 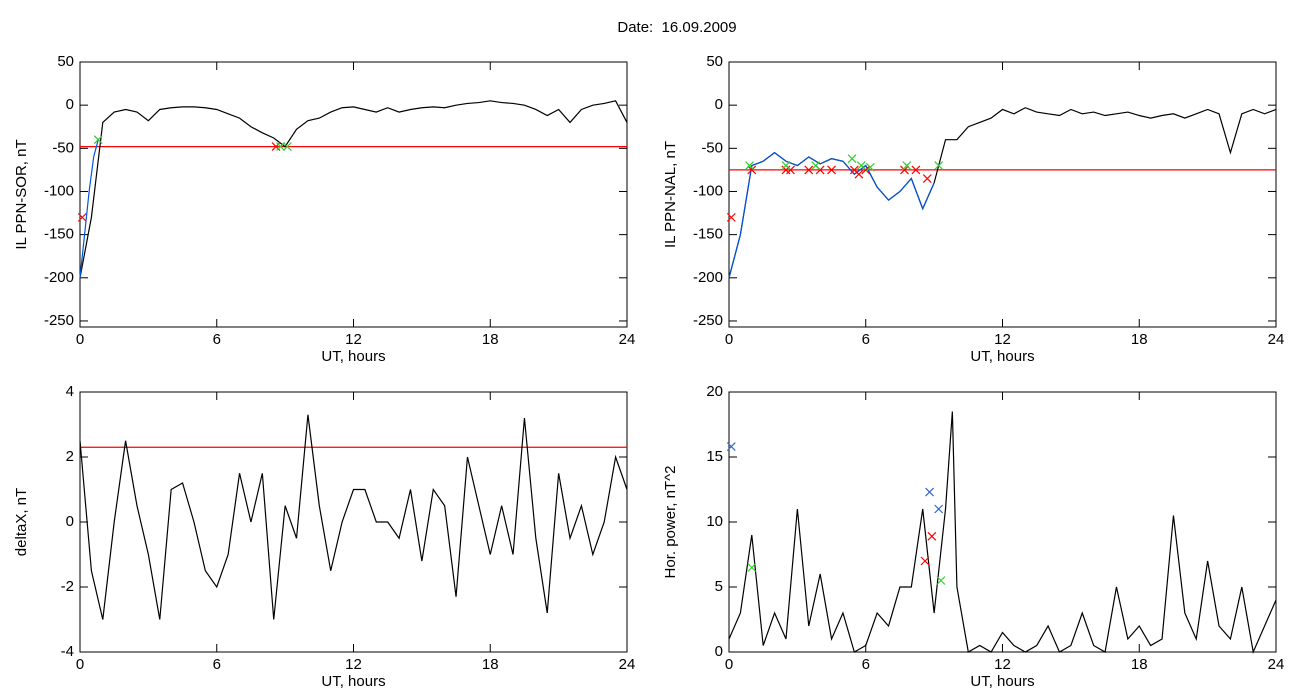 I want to click on y-tick-label: 4, so click(x=70, y=391).